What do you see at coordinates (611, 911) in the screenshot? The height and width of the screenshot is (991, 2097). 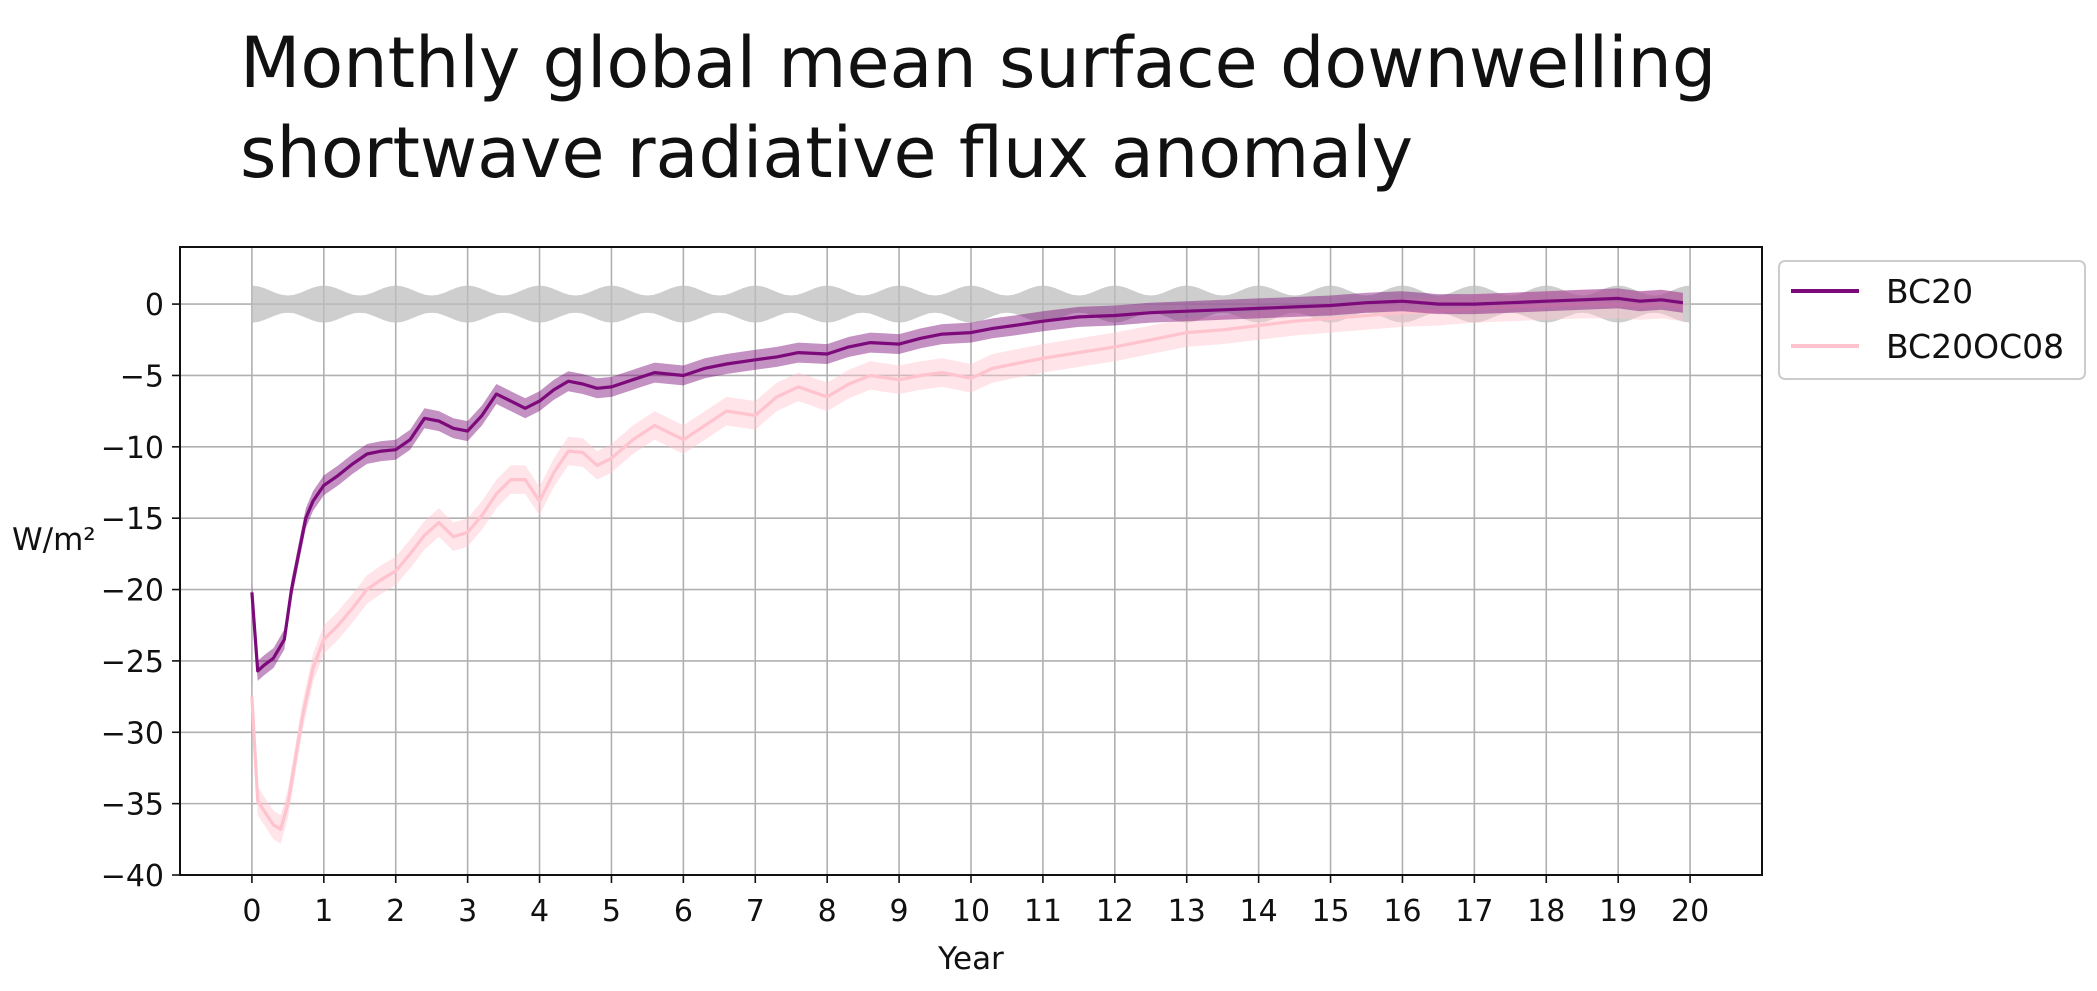 I see `x-tick-label: 5` at bounding box center [611, 911].